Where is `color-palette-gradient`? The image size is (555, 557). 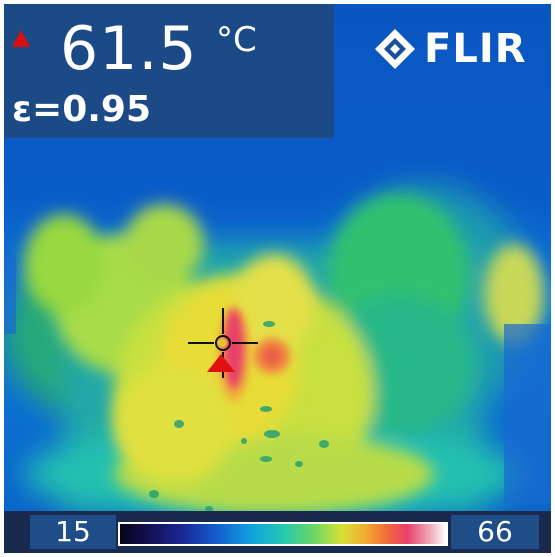 color-palette-gradient is located at coordinates (283, 534).